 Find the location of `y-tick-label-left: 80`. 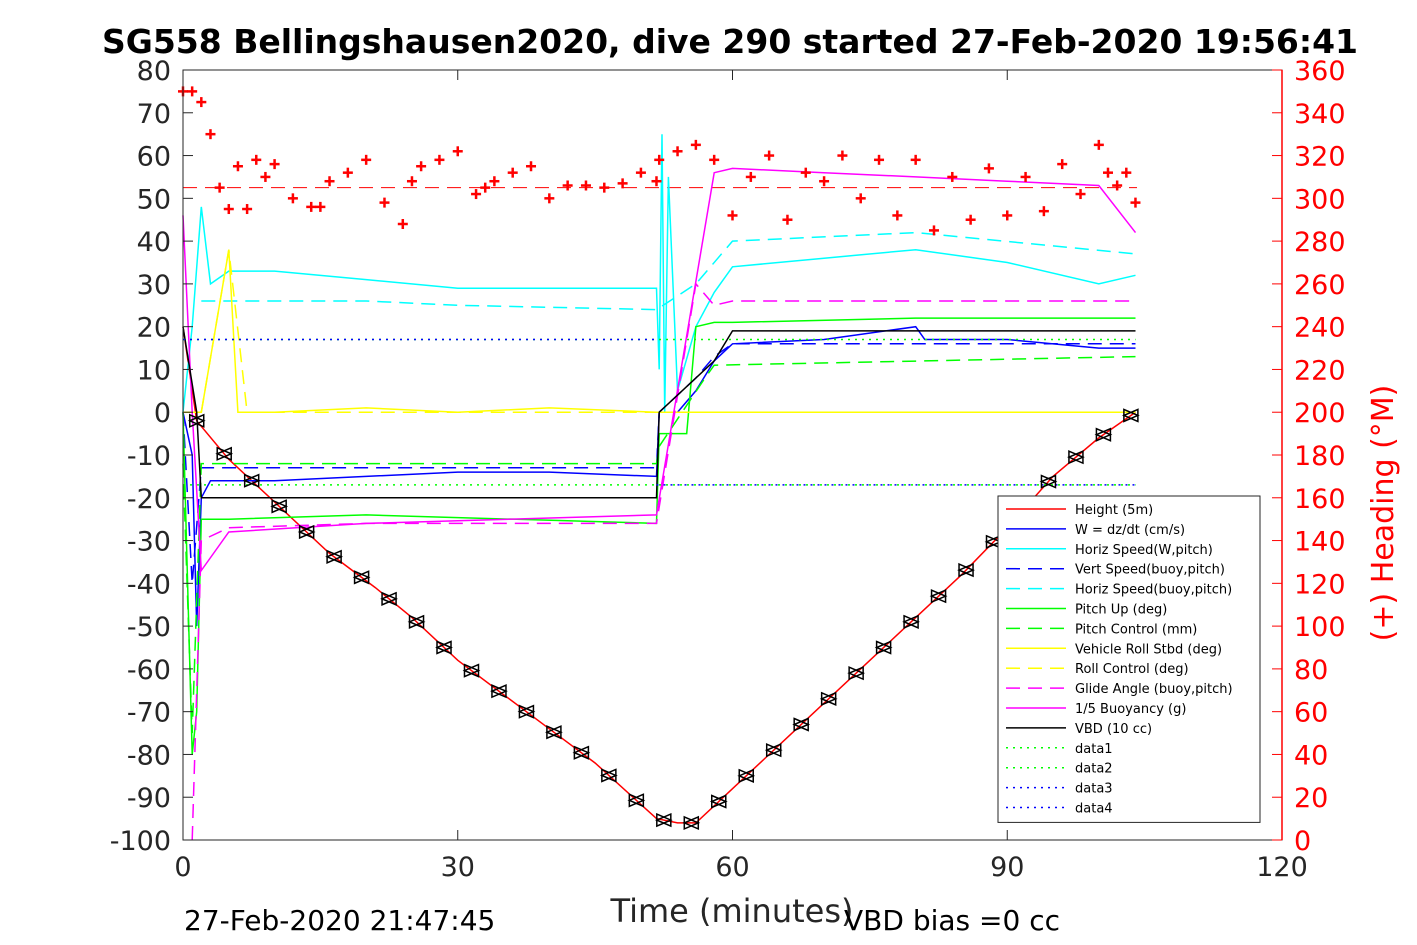

y-tick-label-left: 80 is located at coordinates (154, 71).